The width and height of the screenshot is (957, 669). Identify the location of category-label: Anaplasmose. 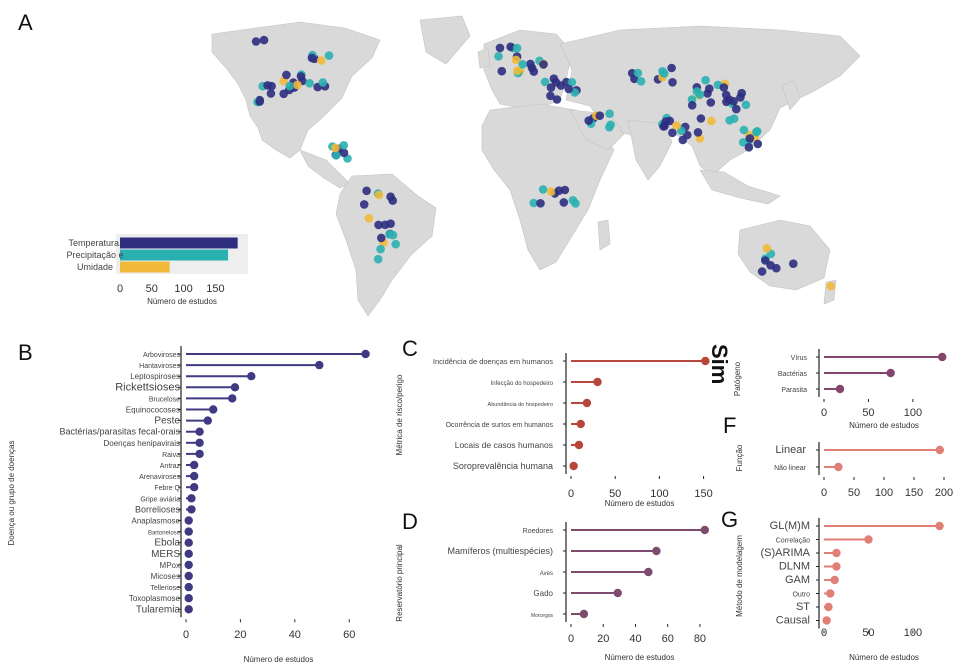
(156, 521).